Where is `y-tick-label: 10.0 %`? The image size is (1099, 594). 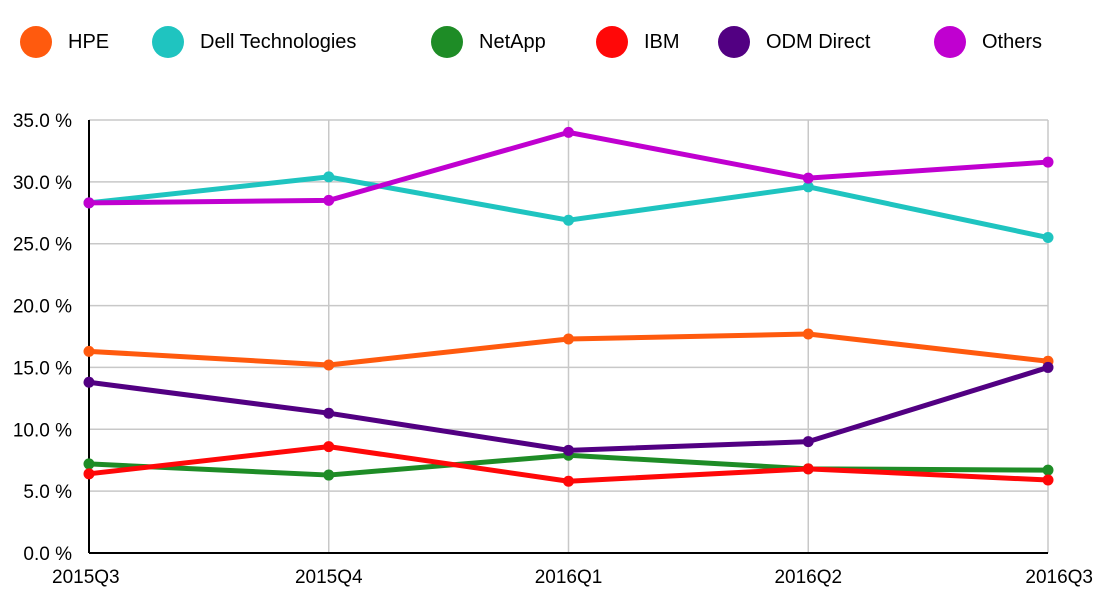 y-tick-label: 10.0 % is located at coordinates (42, 430).